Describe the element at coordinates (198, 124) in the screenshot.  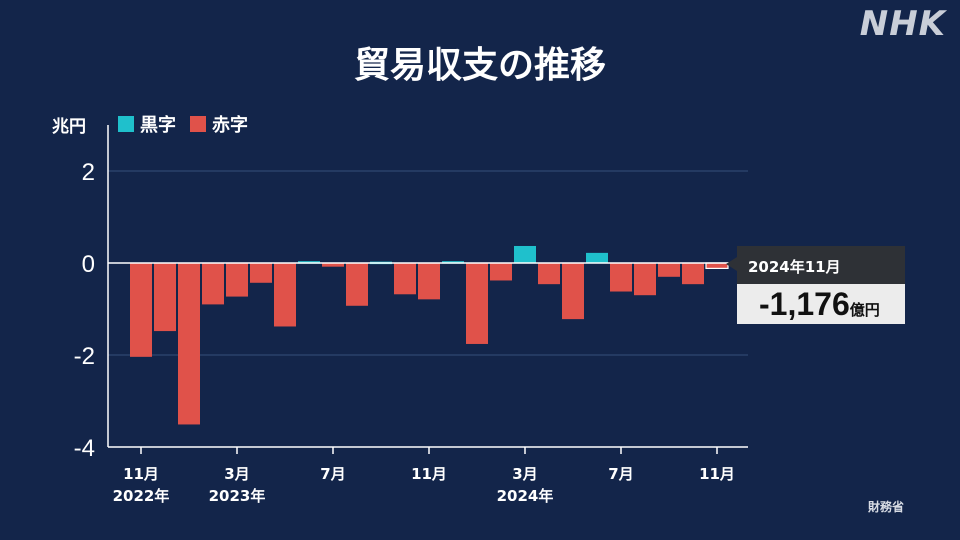
I see `legend-swatch-deficit` at that location.